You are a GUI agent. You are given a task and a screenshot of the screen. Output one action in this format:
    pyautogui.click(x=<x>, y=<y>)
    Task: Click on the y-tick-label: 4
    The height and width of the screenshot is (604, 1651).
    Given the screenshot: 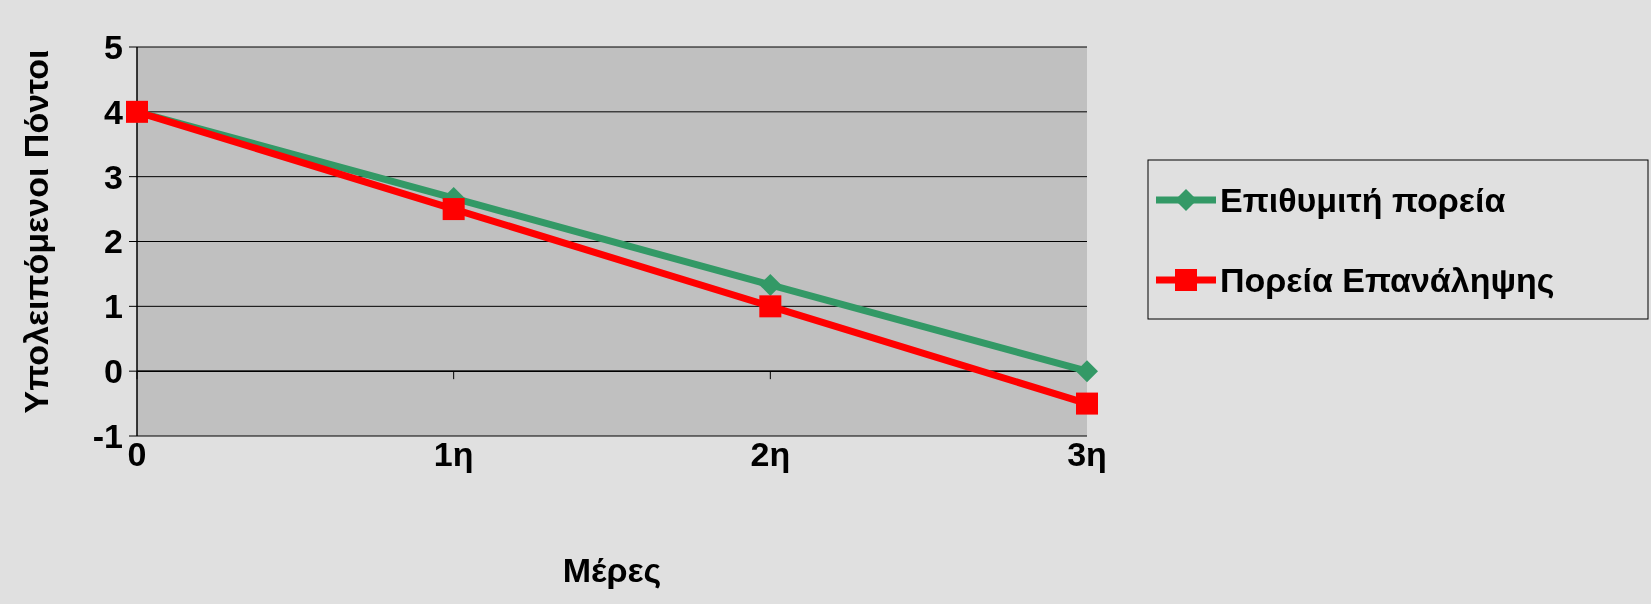 What is the action you would take?
    pyautogui.click(x=114, y=111)
    